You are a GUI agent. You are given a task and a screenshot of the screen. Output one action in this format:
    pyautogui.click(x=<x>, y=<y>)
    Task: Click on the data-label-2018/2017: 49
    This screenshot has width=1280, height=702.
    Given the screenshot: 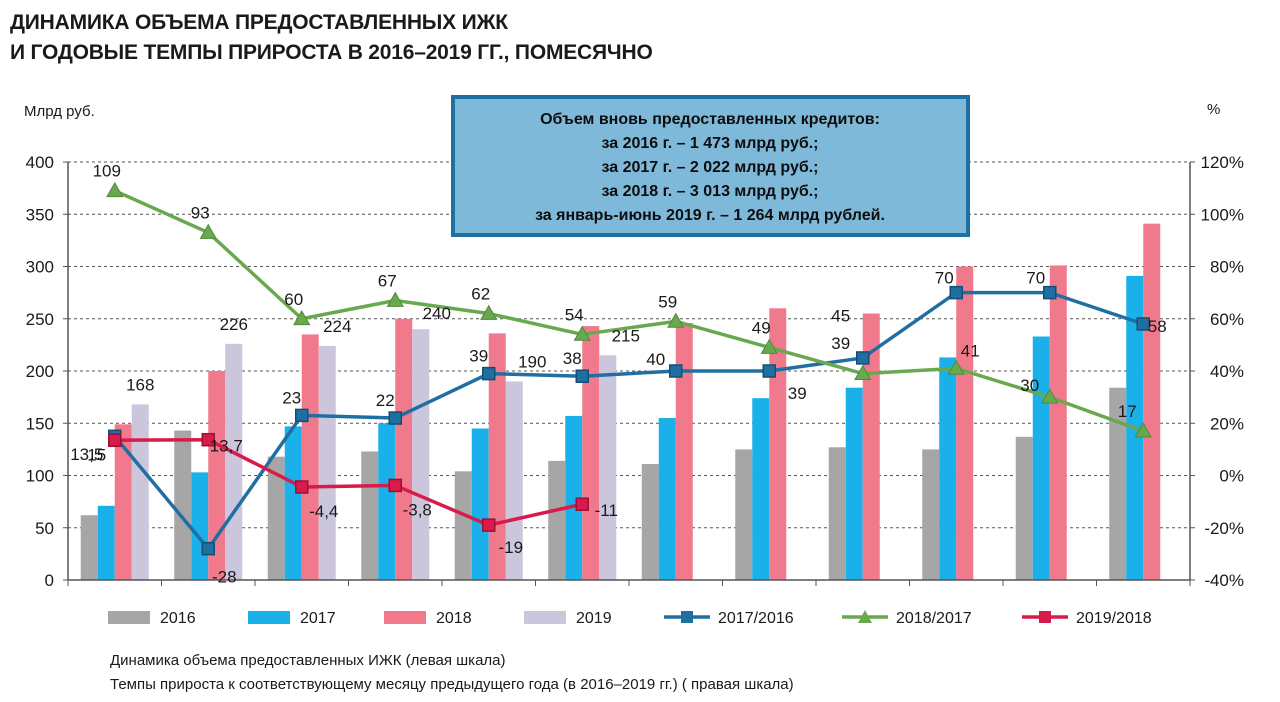 What is the action you would take?
    pyautogui.click(x=761, y=327)
    